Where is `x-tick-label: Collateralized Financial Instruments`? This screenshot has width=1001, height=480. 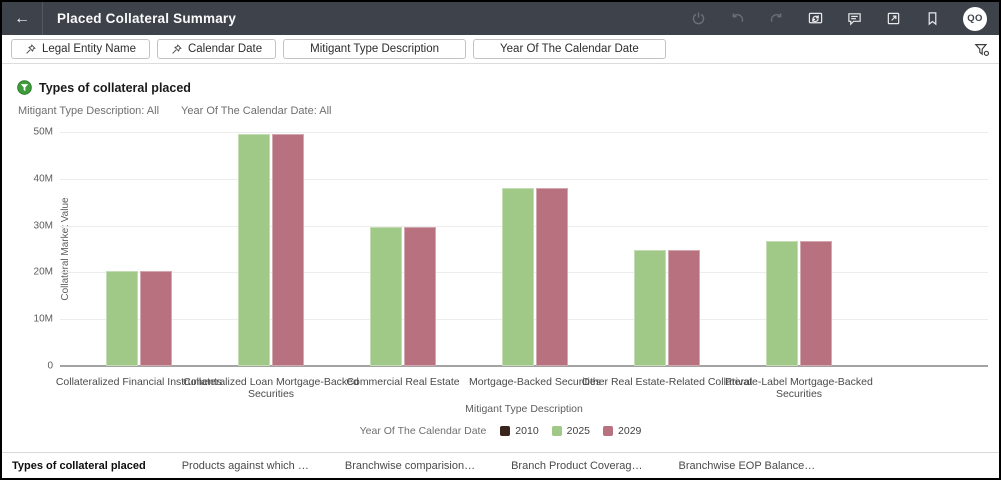
x-tick-label: Collateralized Financial Instruments is located at coordinates (139, 382).